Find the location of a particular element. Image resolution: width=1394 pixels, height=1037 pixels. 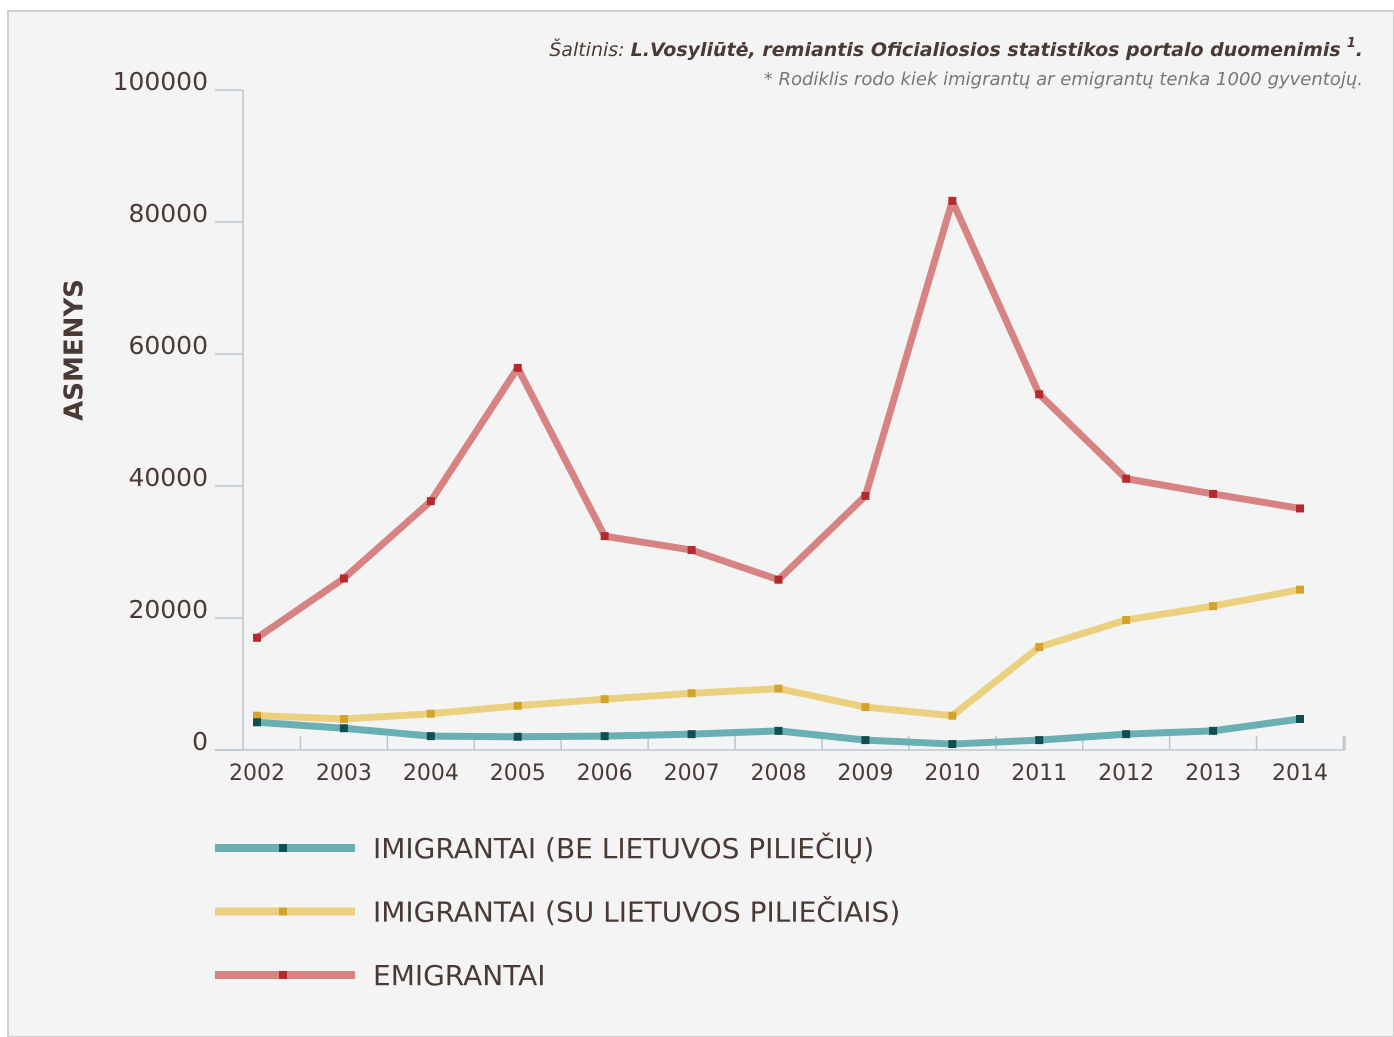

legend-label: EMIGRANTAI is located at coordinates (459, 975).